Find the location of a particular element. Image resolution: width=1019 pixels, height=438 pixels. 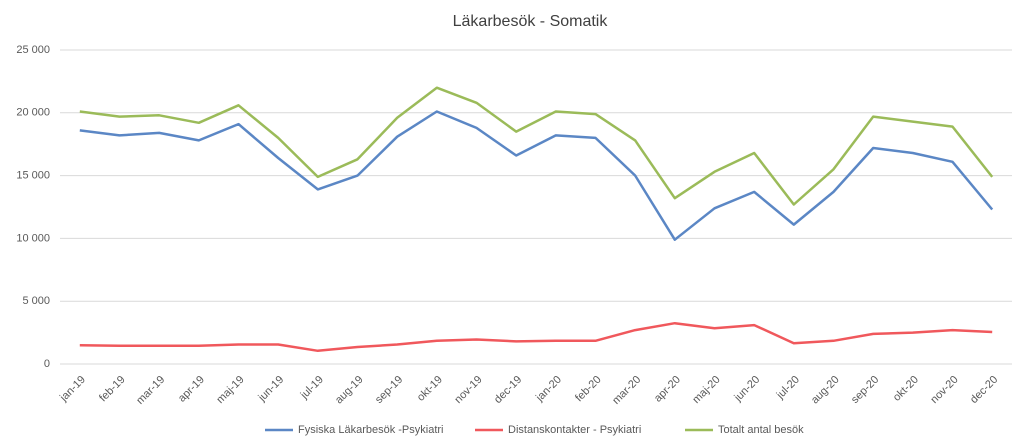

y-tick-label: 15 000 is located at coordinates (33, 176).